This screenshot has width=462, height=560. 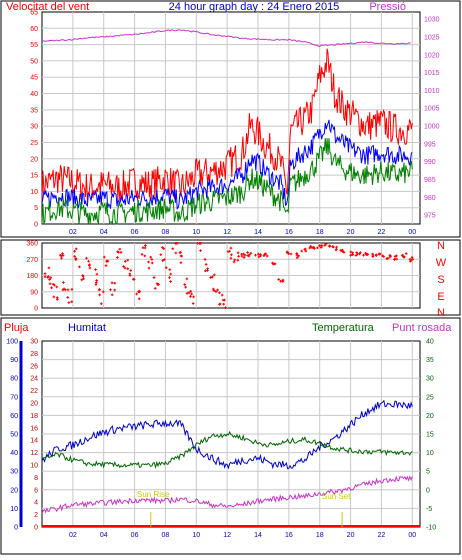 What do you see at coordinates (36, 515) in the screenshot?
I see `rain-tick-2: 2` at bounding box center [36, 515].